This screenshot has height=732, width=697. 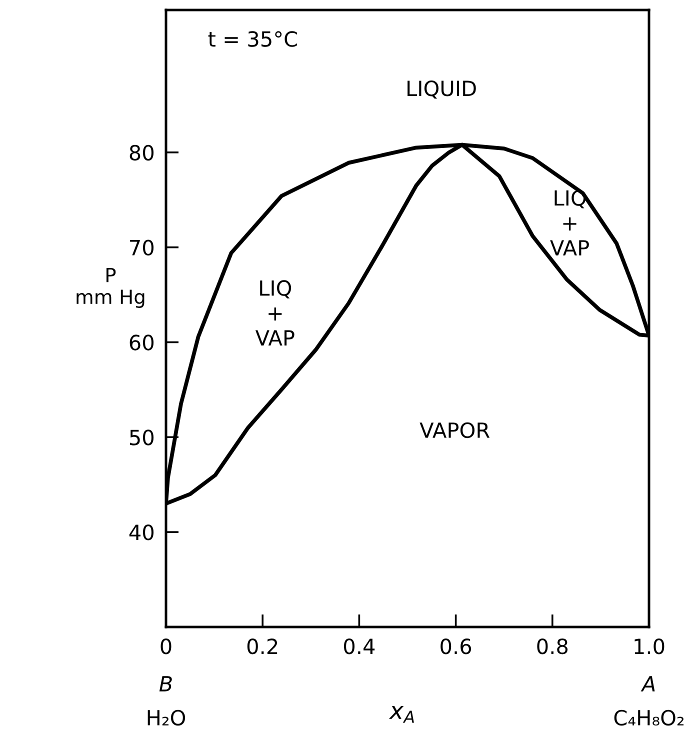 I want to click on x-axis-title: x$_{A}$, so click(x=401, y=714).